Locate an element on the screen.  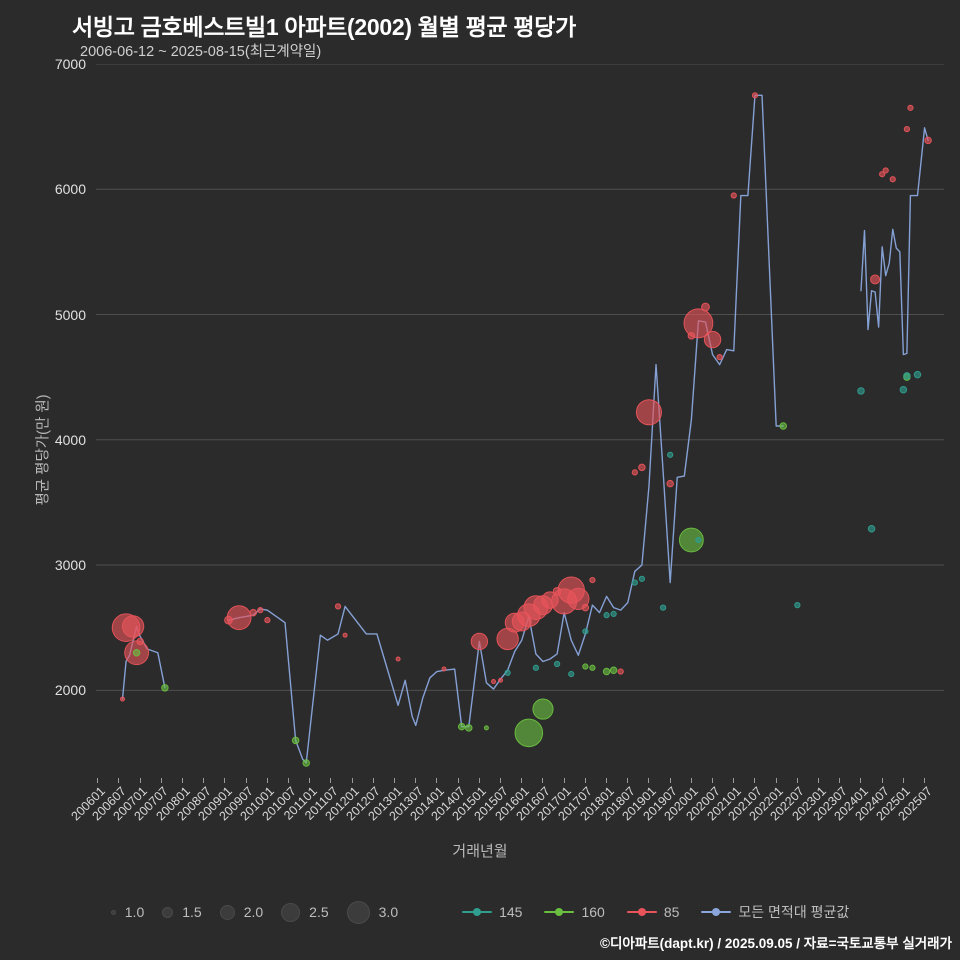
series-legend: 145 160 85 모든 면적대 평균값 is located at coordinates (655, 912).